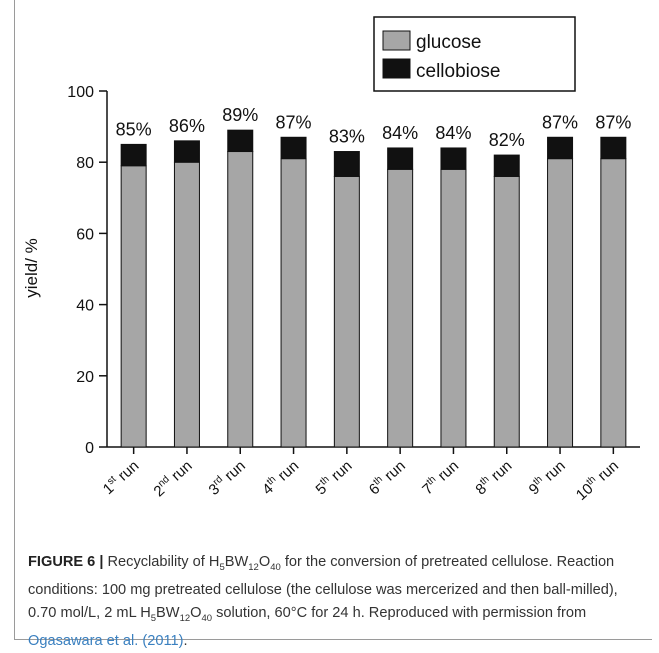 Image resolution: width=659 pixels, height=653 pixels. Describe the element at coordinates (66, 562) in the screenshot. I see `figure-label: FIGURE 6 |` at that location.